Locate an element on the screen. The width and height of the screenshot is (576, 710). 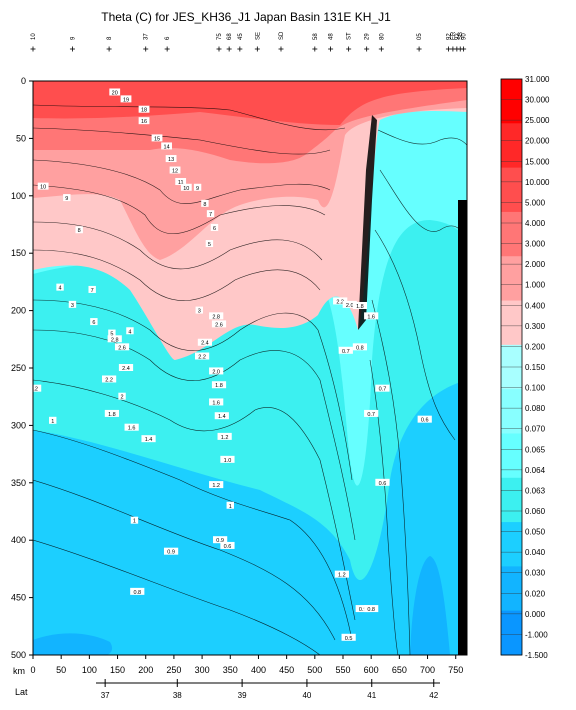
contour-label: 6 is located at coordinates (93, 323).